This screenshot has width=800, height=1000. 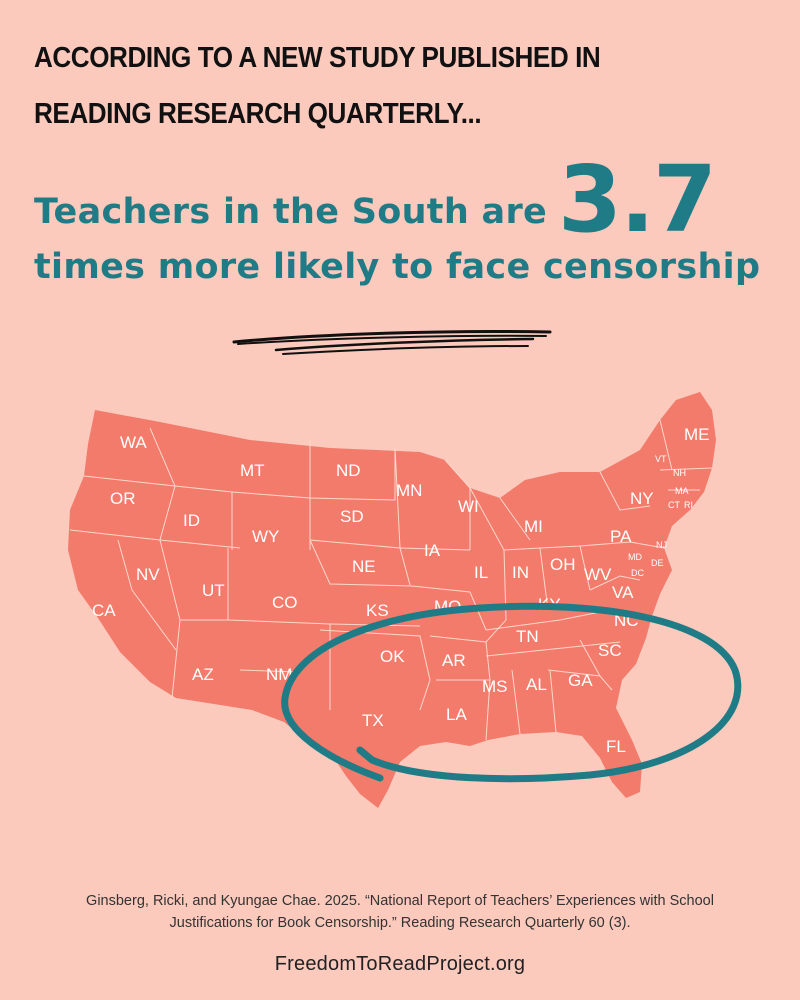 What do you see at coordinates (637, 573) in the screenshot?
I see `state-label: DC` at bounding box center [637, 573].